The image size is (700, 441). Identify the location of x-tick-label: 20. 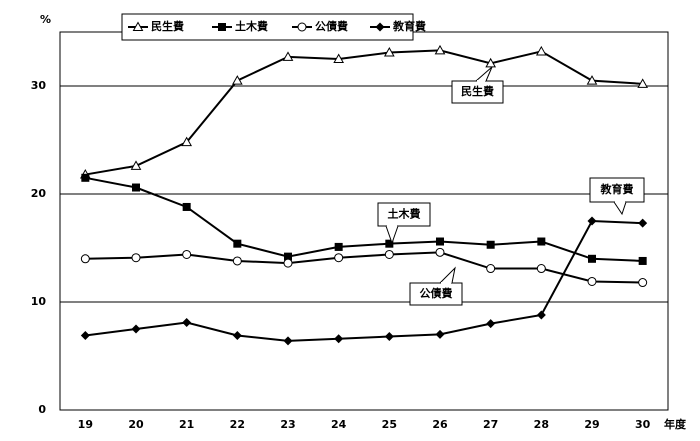
(136, 424).